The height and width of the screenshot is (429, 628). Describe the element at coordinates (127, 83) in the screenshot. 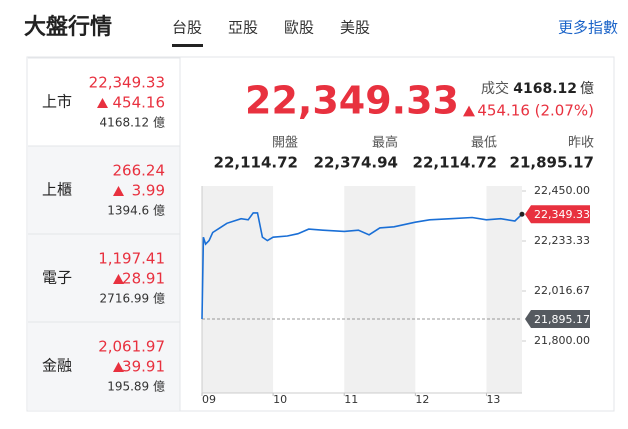

I see `index-price: 22,349.33` at that location.